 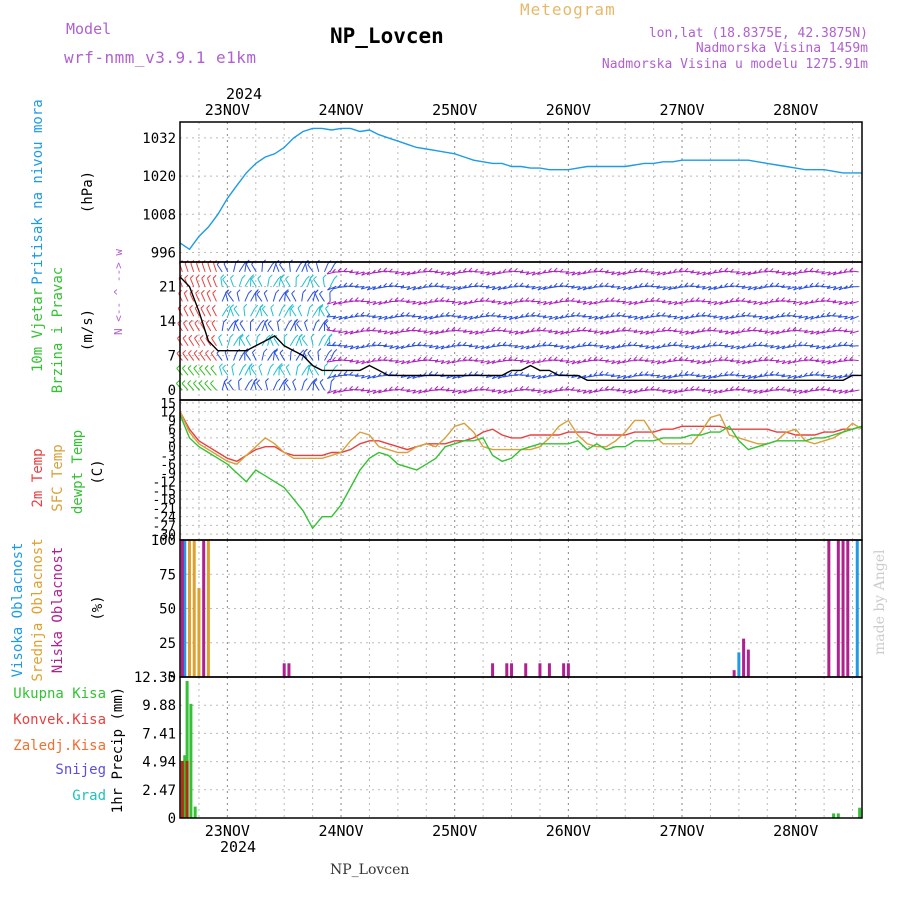 I want to click on y-tick-label: 4.94, so click(x=159, y=763).